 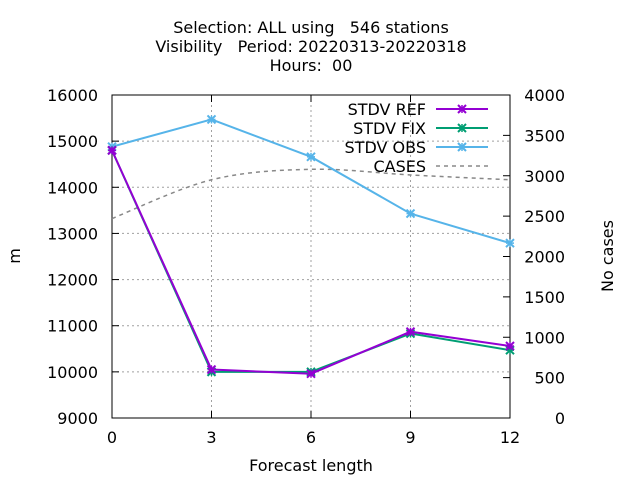 What do you see at coordinates (389, 128) in the screenshot?
I see `legend-label-stdv-fix: STDV FIX` at bounding box center [389, 128].